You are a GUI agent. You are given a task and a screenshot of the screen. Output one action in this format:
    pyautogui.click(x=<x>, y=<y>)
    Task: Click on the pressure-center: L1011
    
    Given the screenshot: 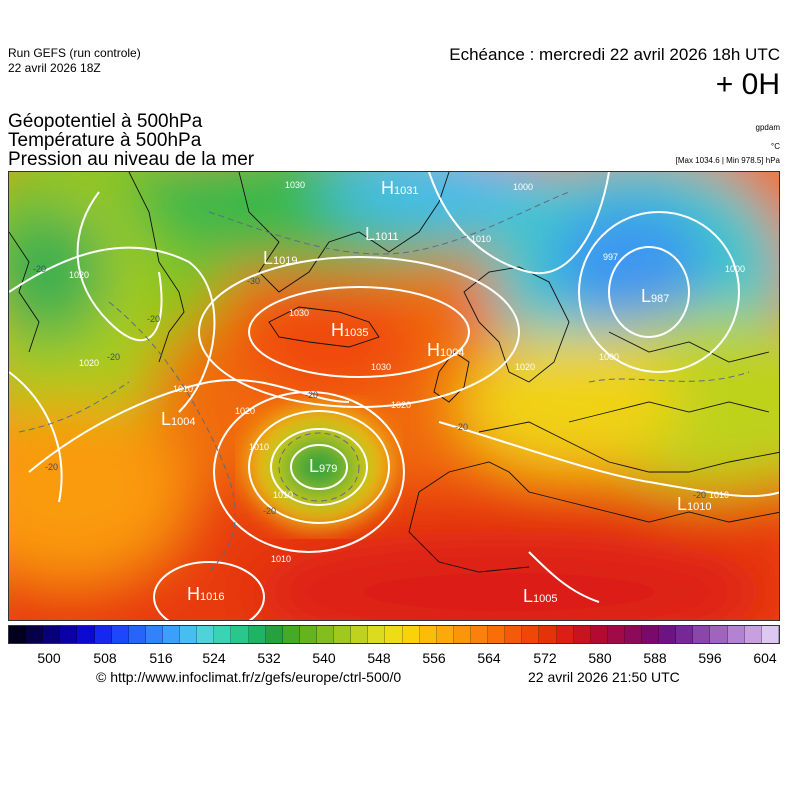 What is the action you would take?
    pyautogui.click(x=382, y=234)
    